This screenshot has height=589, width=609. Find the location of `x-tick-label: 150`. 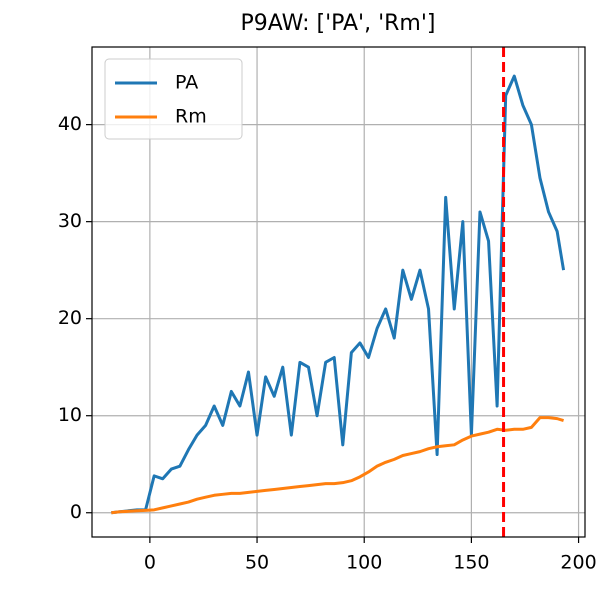

x-tick-label: 150 is located at coordinates (471, 563).